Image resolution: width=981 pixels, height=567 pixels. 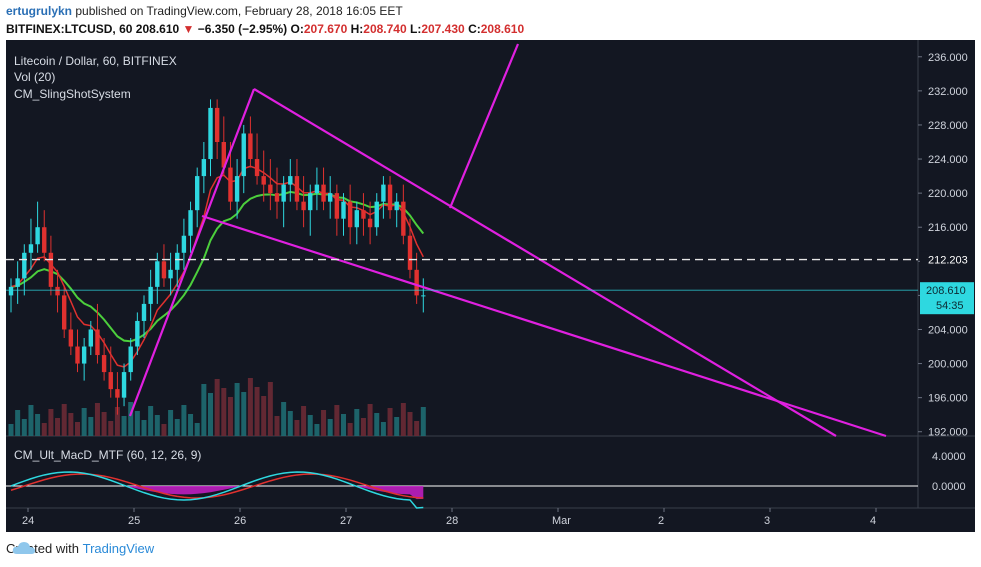 I want to click on macd-histogram, so click(x=217, y=493).